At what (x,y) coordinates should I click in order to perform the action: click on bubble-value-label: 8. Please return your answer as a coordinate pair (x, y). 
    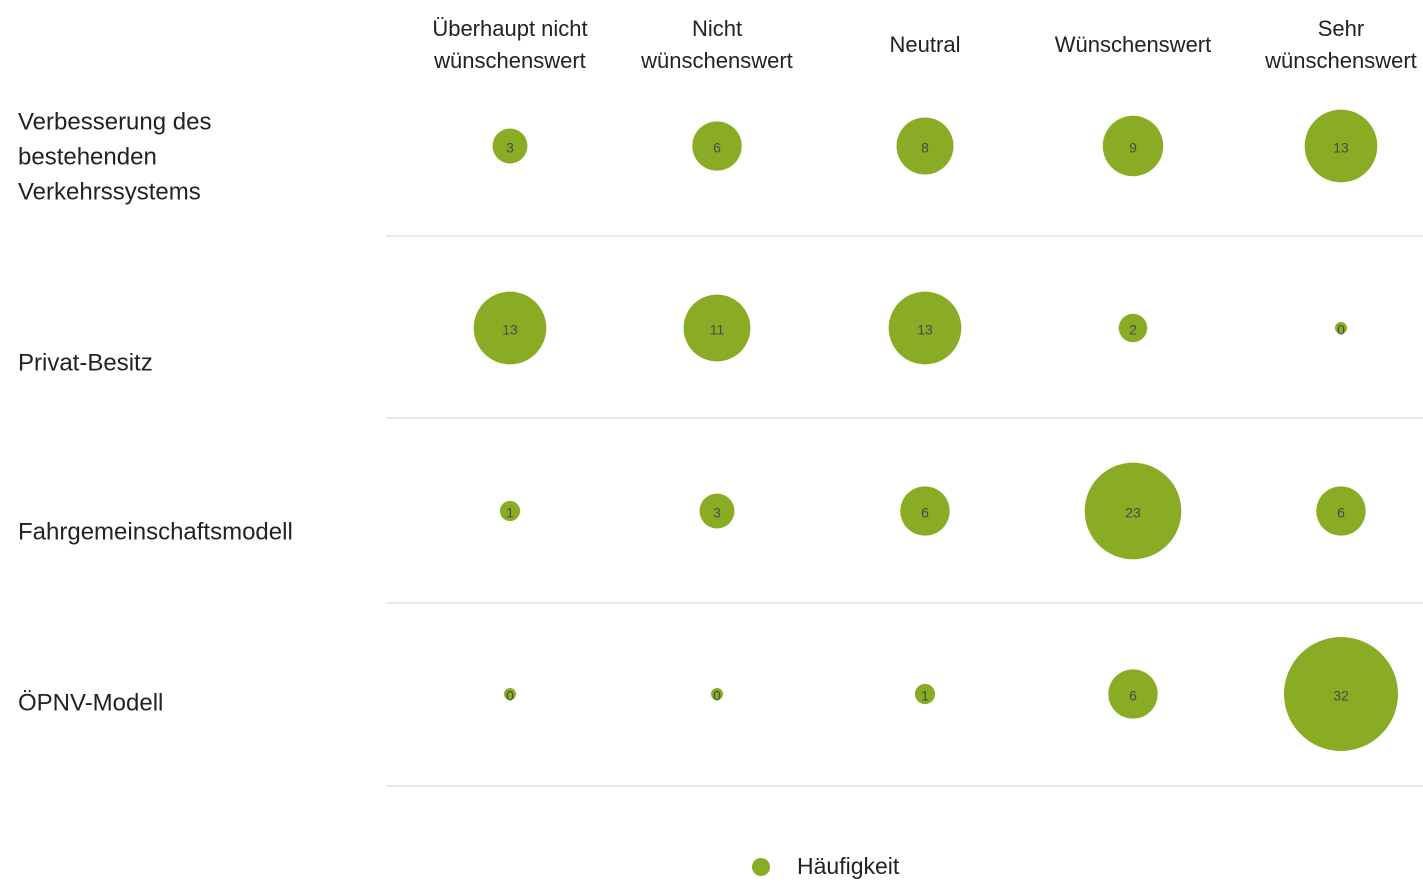
    Looking at the image, I should click on (925, 148).